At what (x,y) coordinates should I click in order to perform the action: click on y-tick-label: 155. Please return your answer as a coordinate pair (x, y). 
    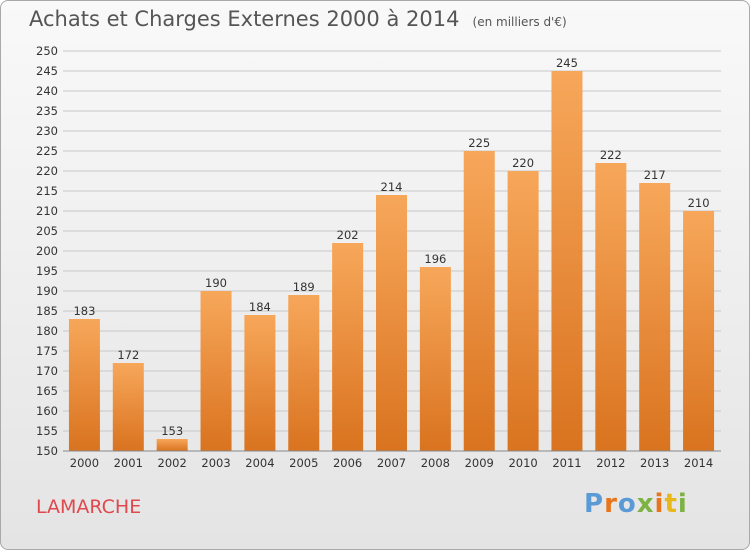
    Looking at the image, I should click on (47, 431).